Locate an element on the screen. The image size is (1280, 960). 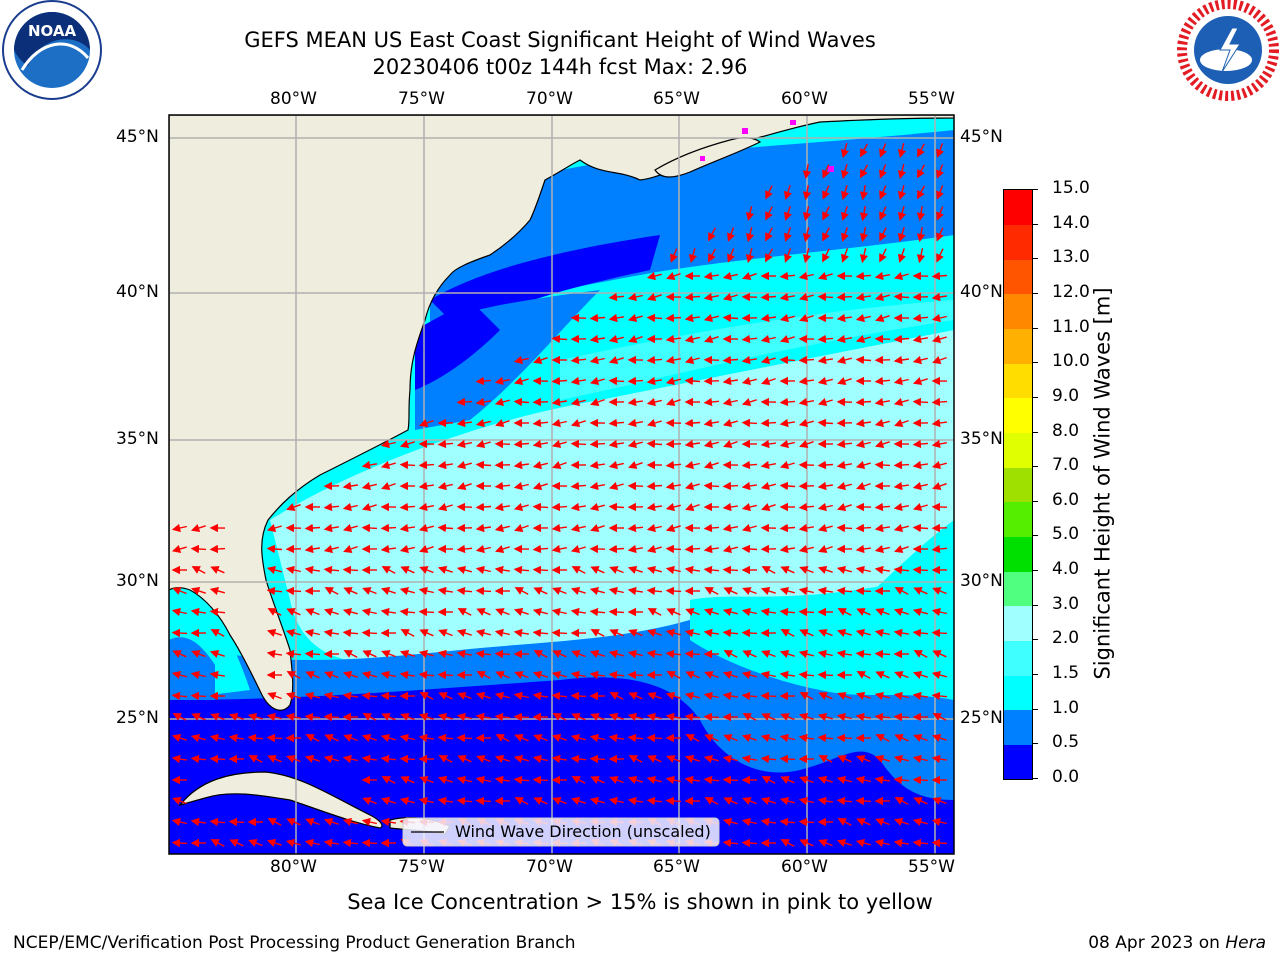
lat-label-right: 40°N is located at coordinates (981, 292).